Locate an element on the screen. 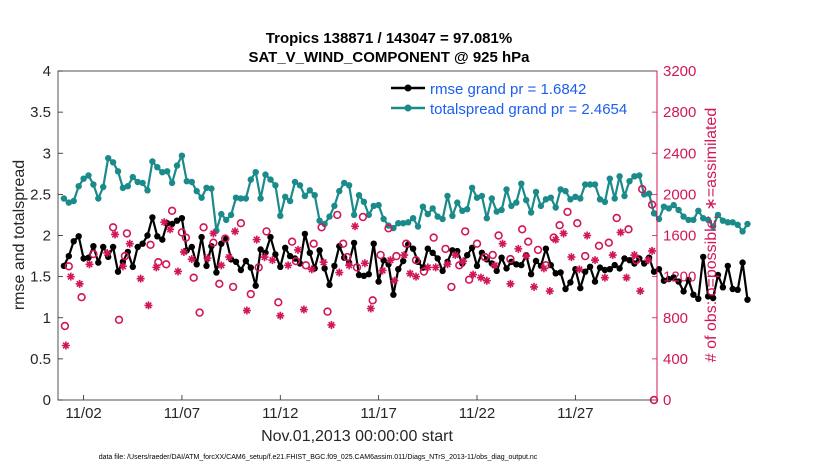 The image size is (830, 470). y-tick-label-right: 2000 is located at coordinates (679, 194).